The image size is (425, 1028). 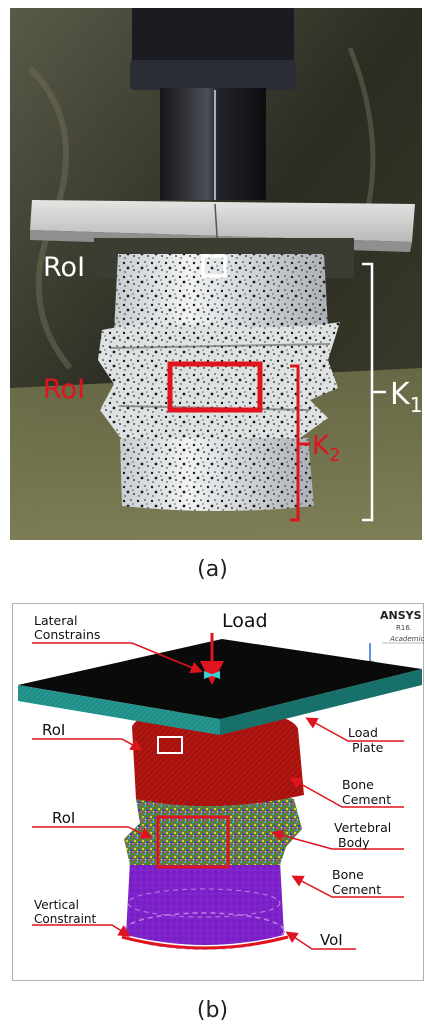 I want to click on bottom-bone-cement, so click(x=205, y=905).